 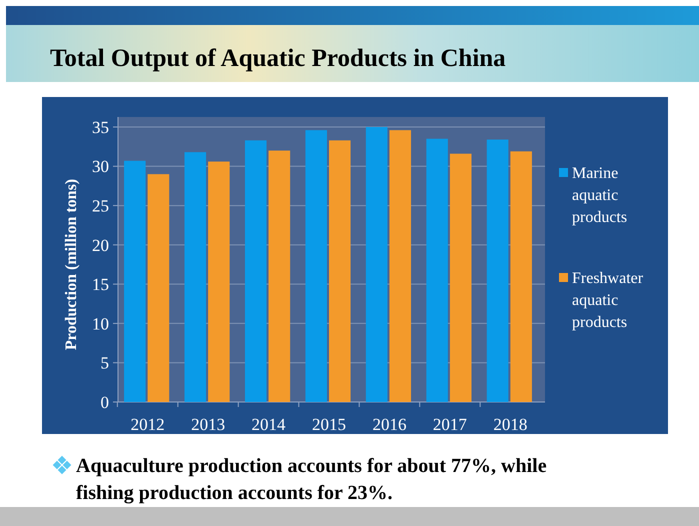 What do you see at coordinates (147, 424) in the screenshot?
I see `x-tick-label: 2012` at bounding box center [147, 424].